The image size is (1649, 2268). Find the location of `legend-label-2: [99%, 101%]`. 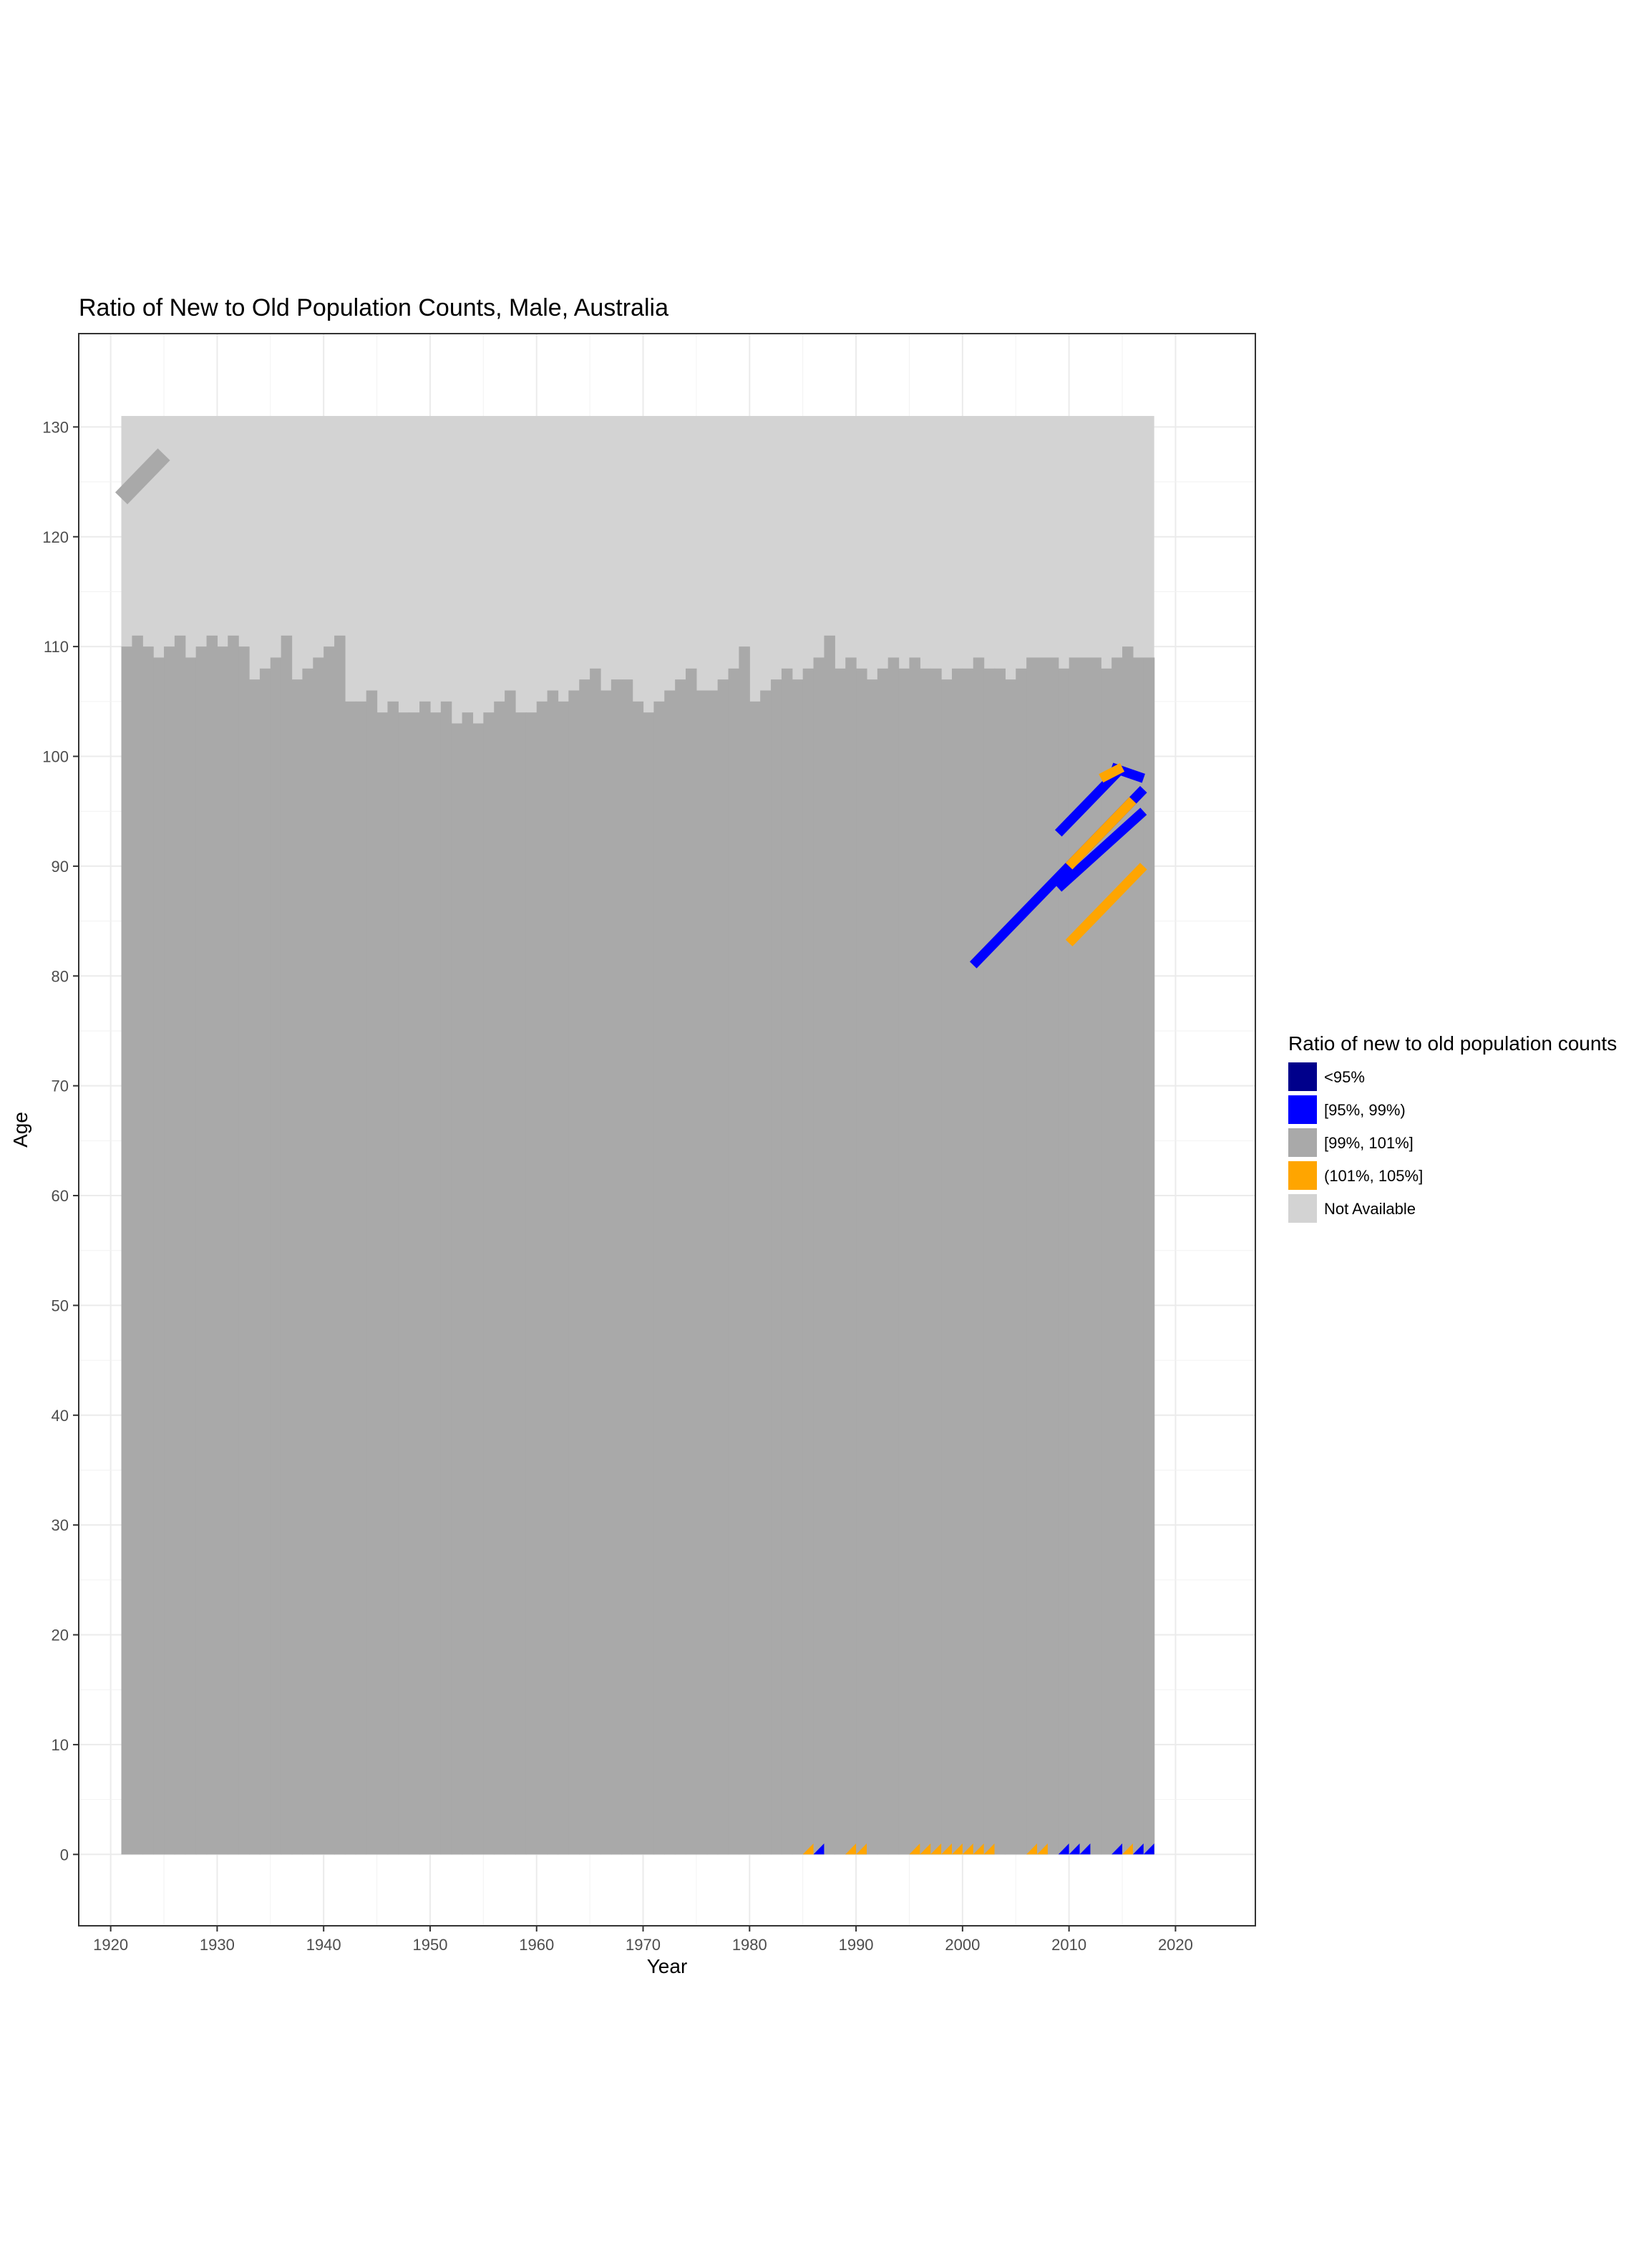

legend-label-2: [99%, 101%] is located at coordinates (1369, 1143).